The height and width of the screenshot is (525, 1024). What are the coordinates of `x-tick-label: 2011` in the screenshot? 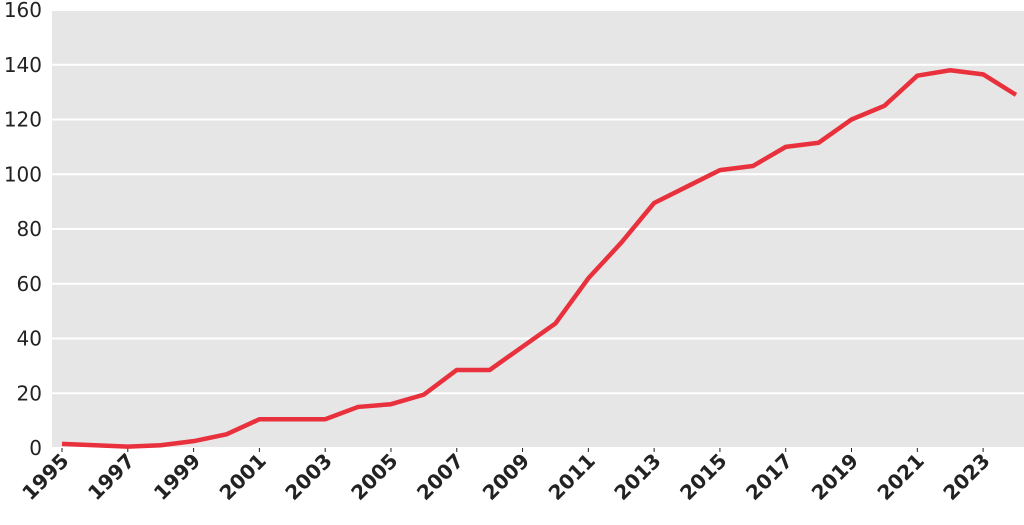 It's located at (572, 477).